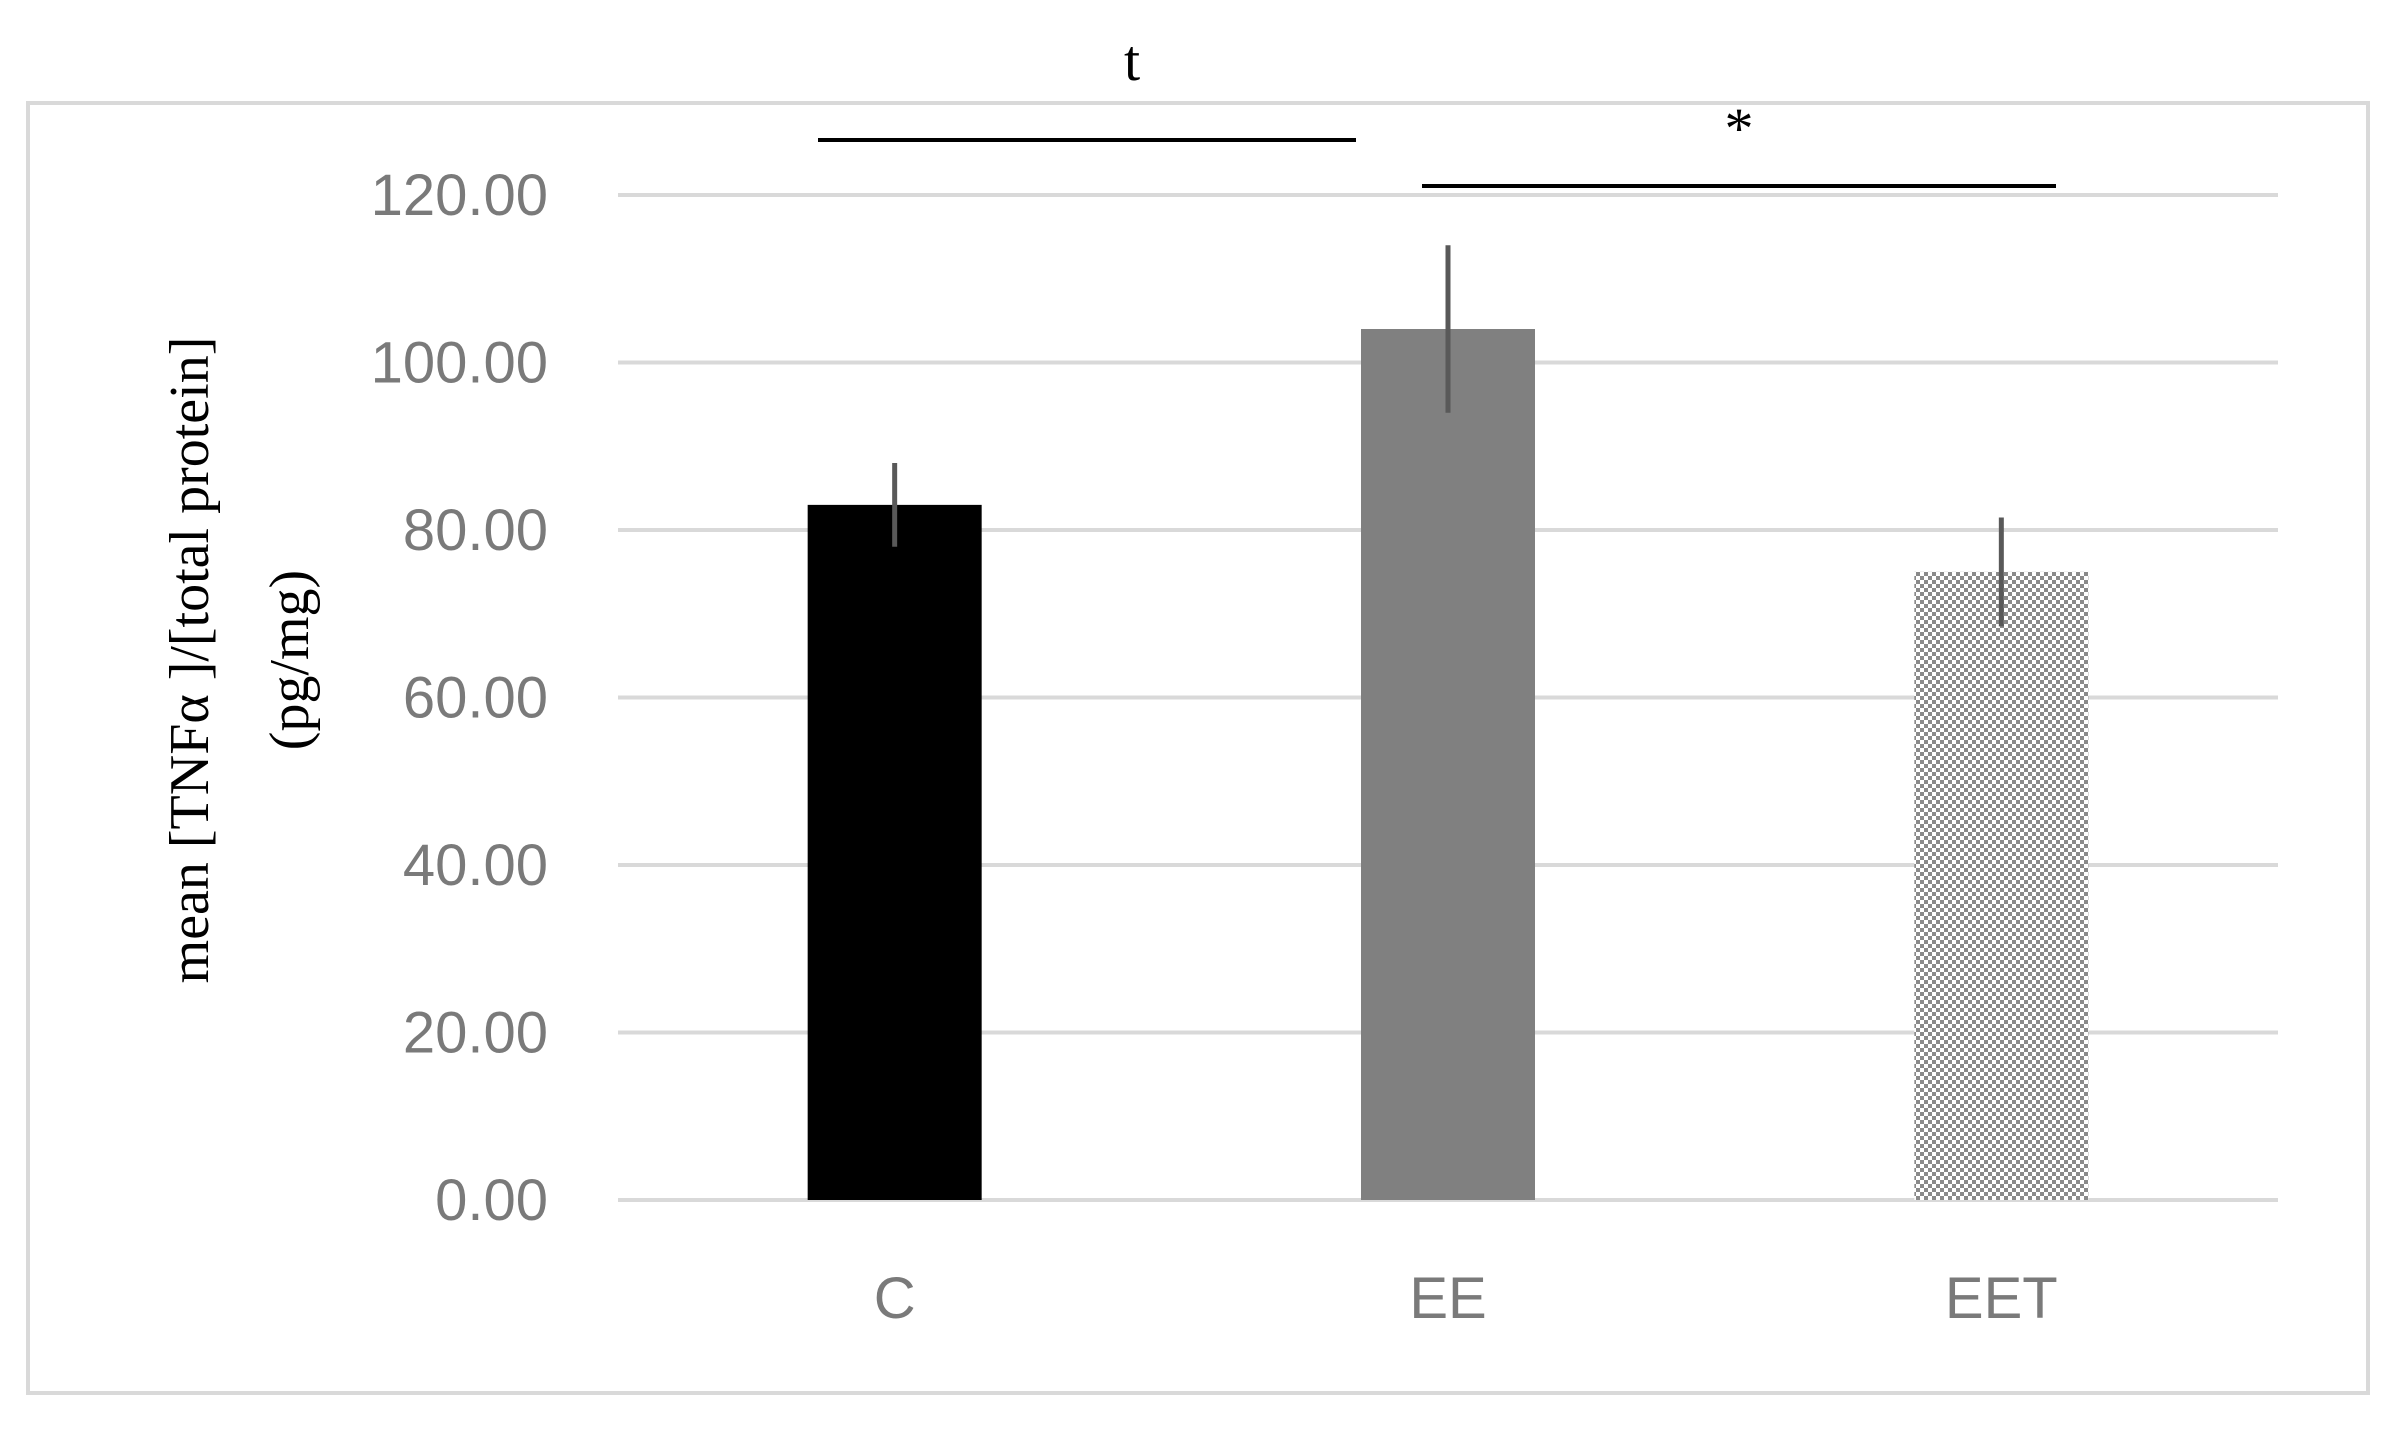 The width and height of the screenshot is (2400, 1431). I want to click on error-bars, so click(1448, 436).